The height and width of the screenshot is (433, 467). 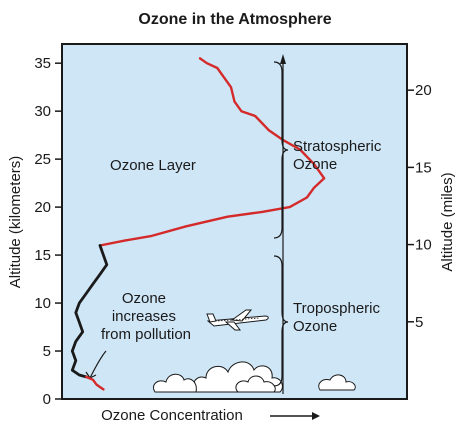 I want to click on left-axis-ticks: 0 5 10 15 20 25 30 35, so click(x=48, y=231).